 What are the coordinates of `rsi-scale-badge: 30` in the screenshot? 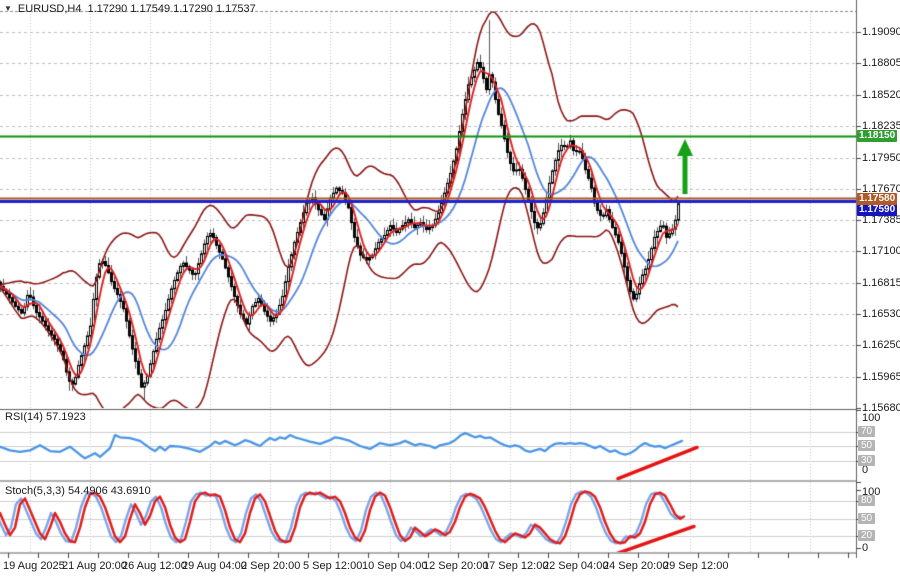 It's located at (867, 460).